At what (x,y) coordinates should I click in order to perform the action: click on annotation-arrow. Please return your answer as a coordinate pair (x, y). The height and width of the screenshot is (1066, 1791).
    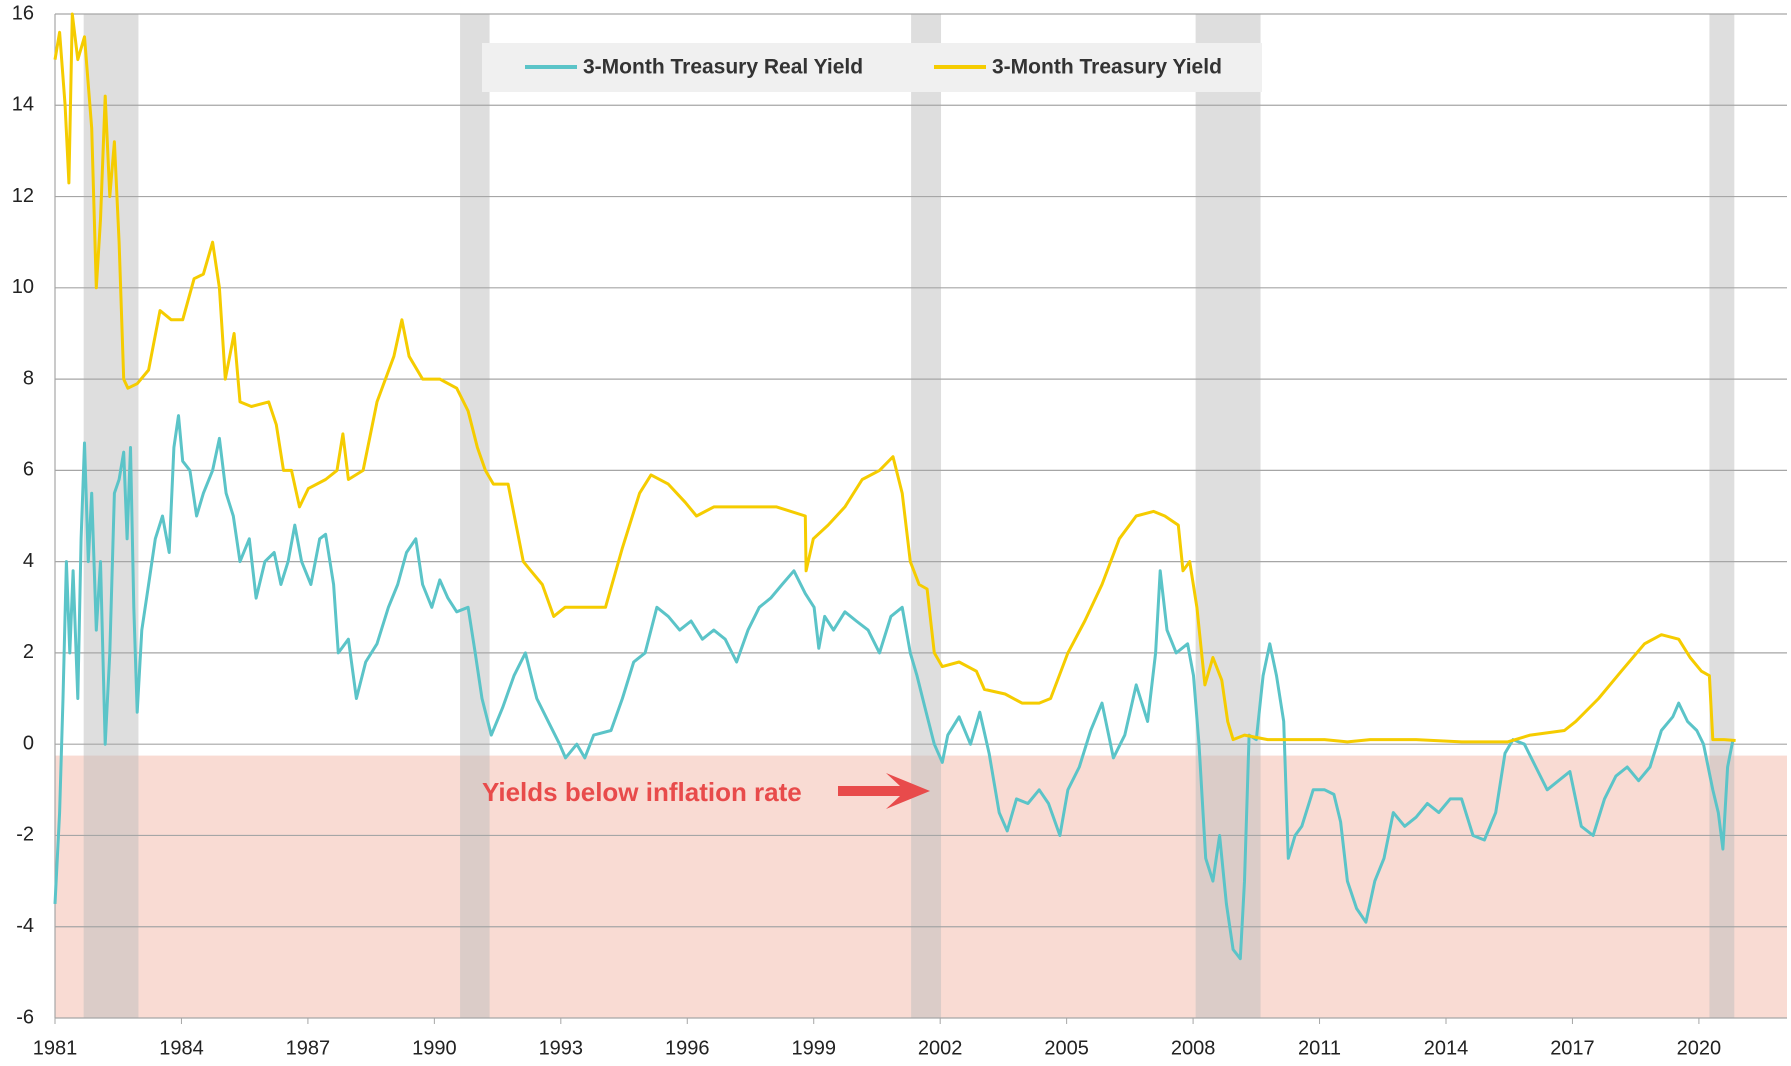
    Looking at the image, I should click on (884, 791).